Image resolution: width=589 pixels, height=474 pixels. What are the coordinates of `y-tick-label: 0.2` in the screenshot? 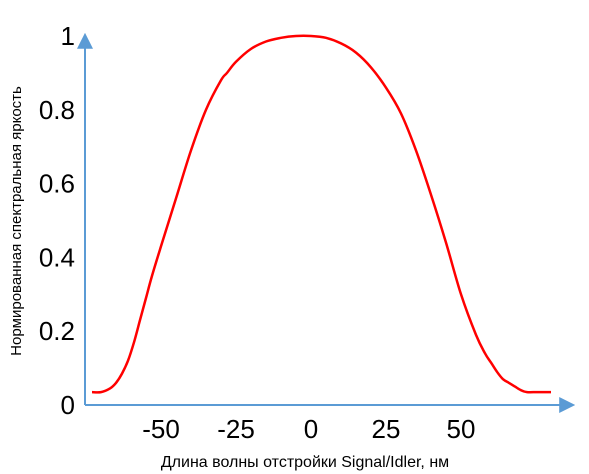 It's located at (57, 331).